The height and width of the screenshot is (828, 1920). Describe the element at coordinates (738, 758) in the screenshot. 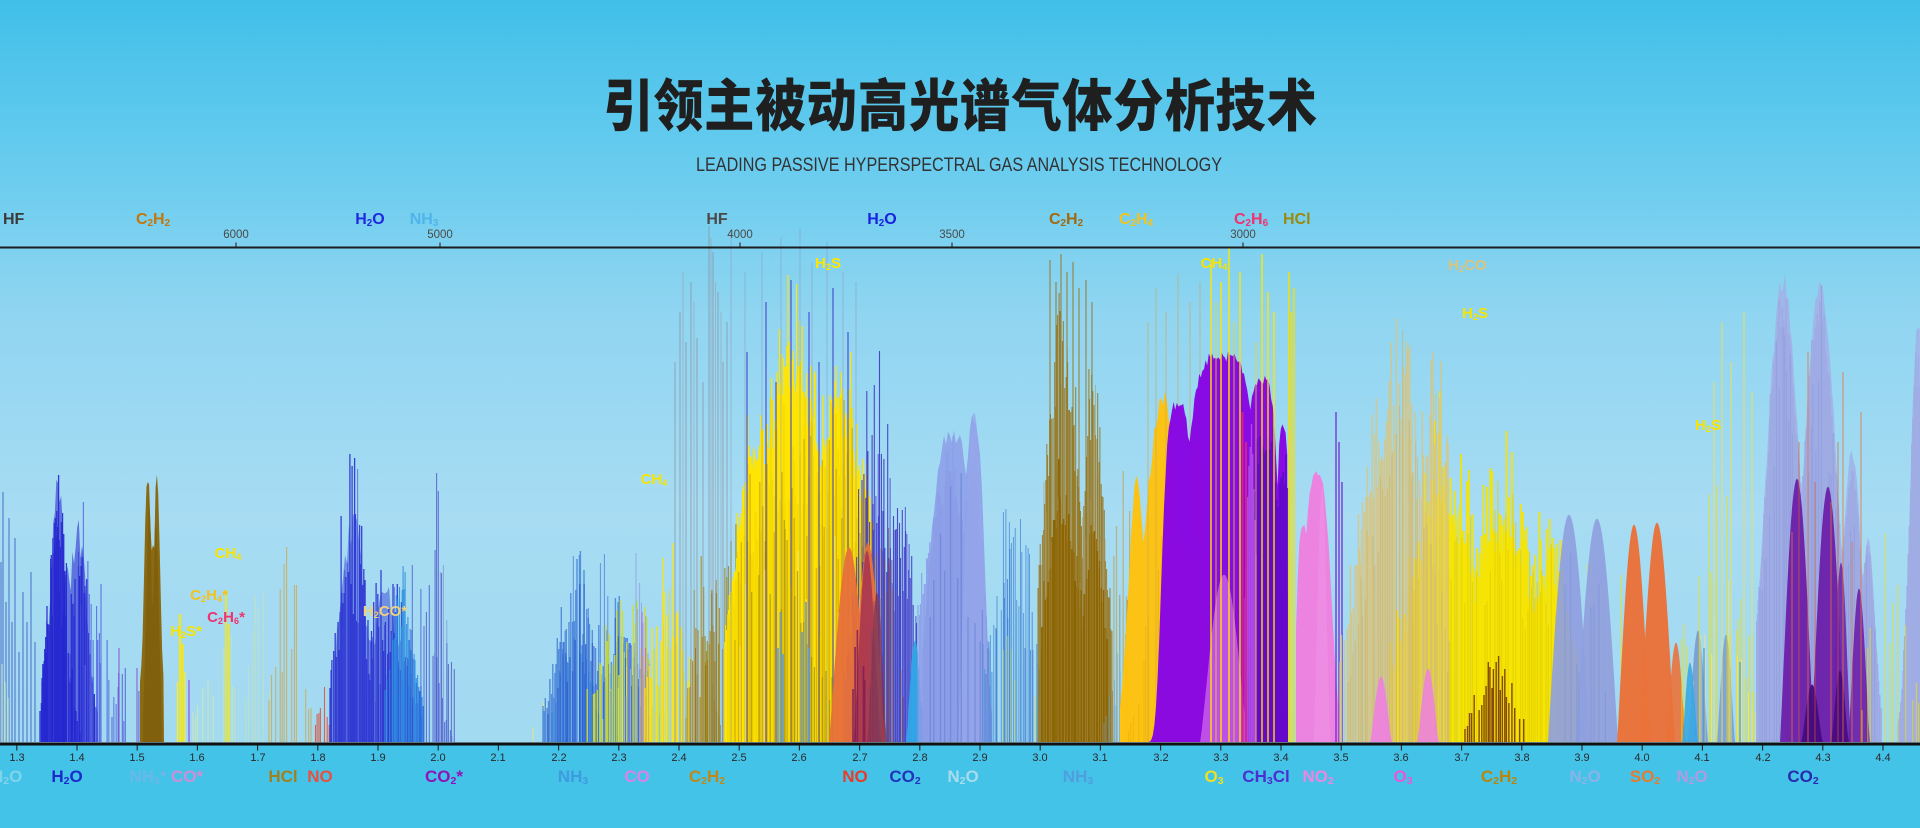

I see `svg-text: 2.5` at that location.